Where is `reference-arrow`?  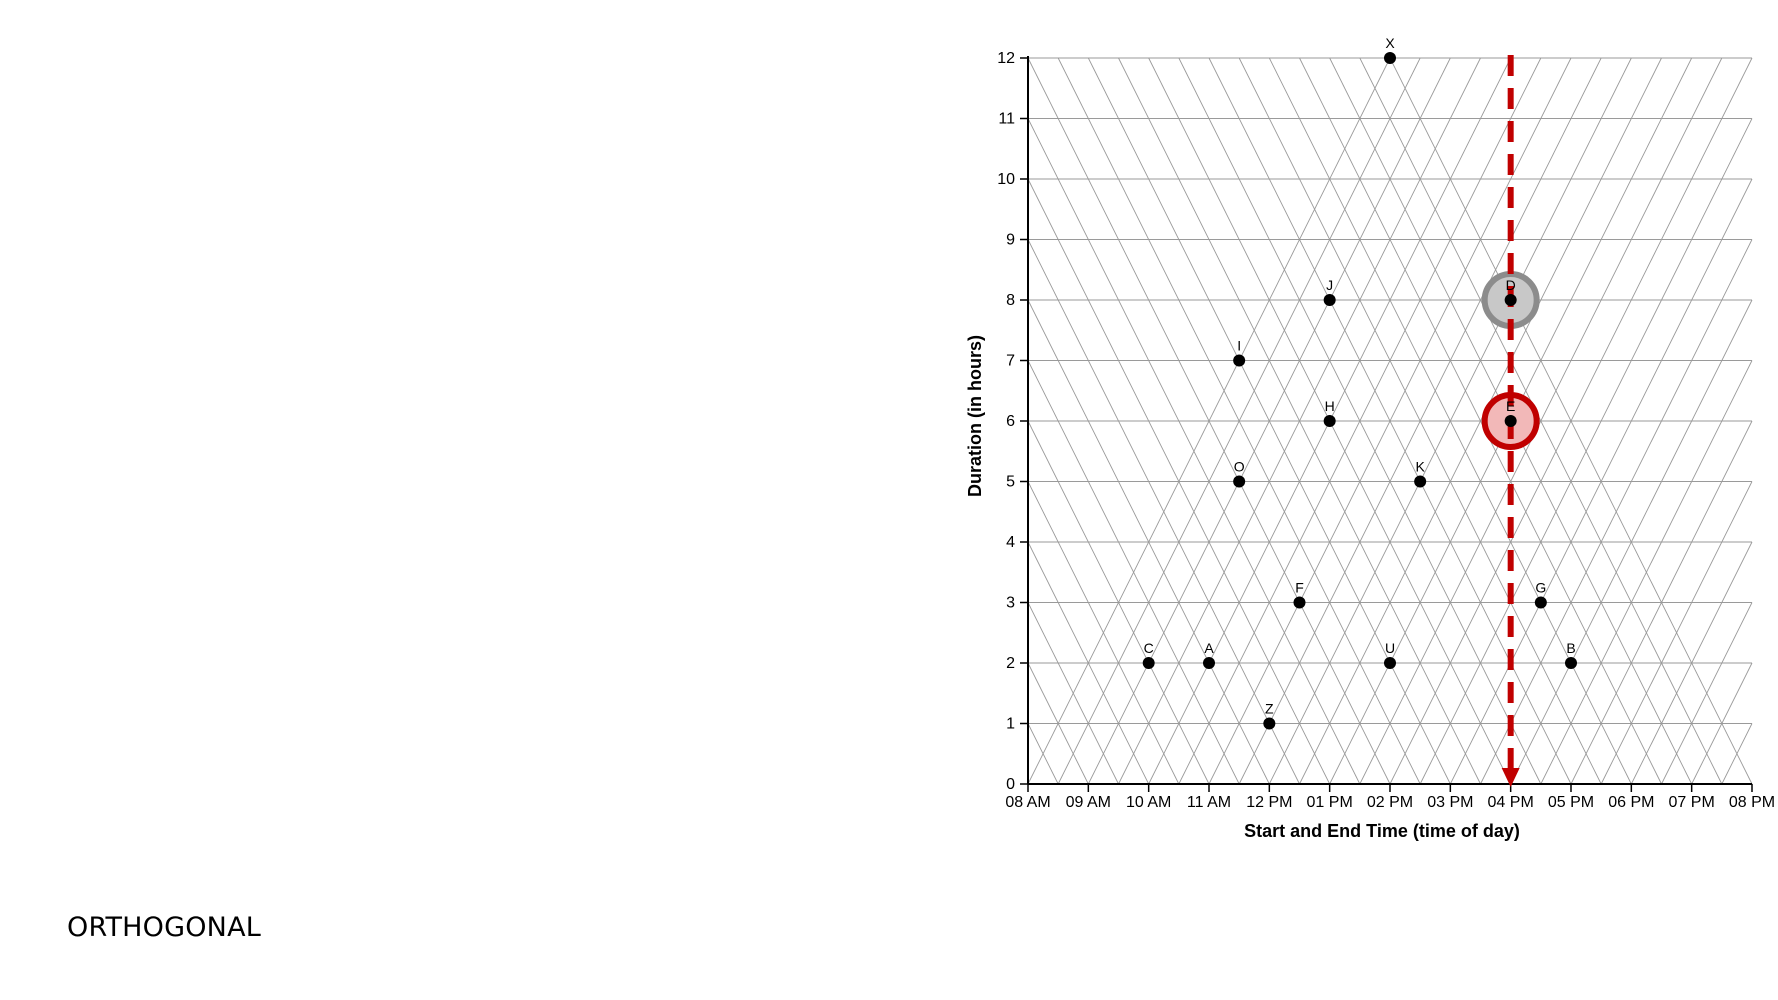
reference-arrow is located at coordinates (1510, 777).